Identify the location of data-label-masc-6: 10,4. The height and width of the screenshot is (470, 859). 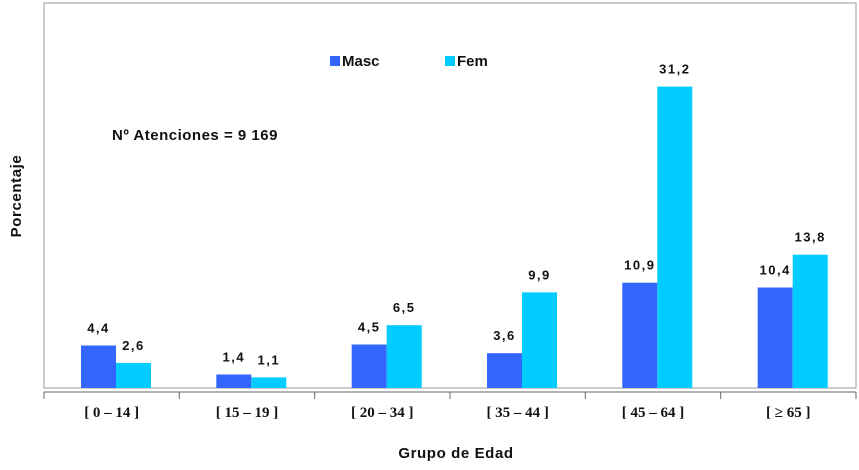
(775, 270).